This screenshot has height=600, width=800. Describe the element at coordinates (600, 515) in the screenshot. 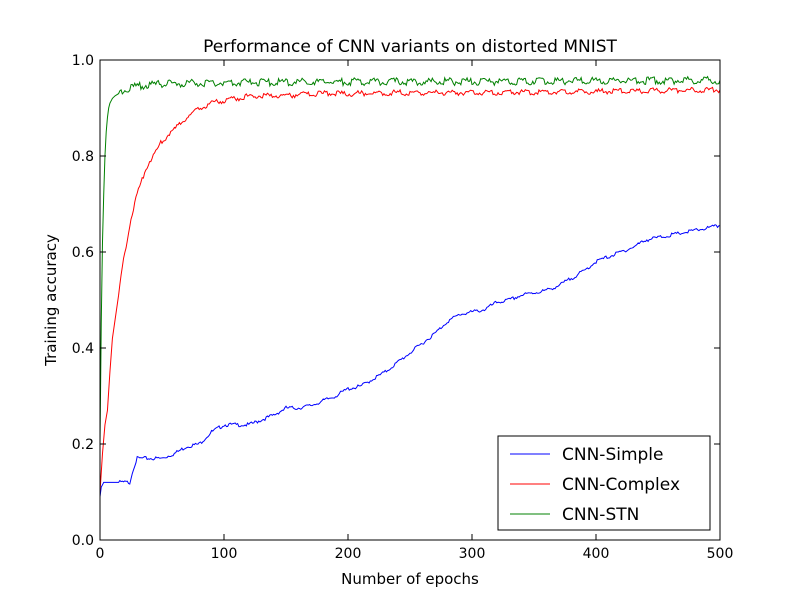

I see `legend-label: CNN-STN` at that location.